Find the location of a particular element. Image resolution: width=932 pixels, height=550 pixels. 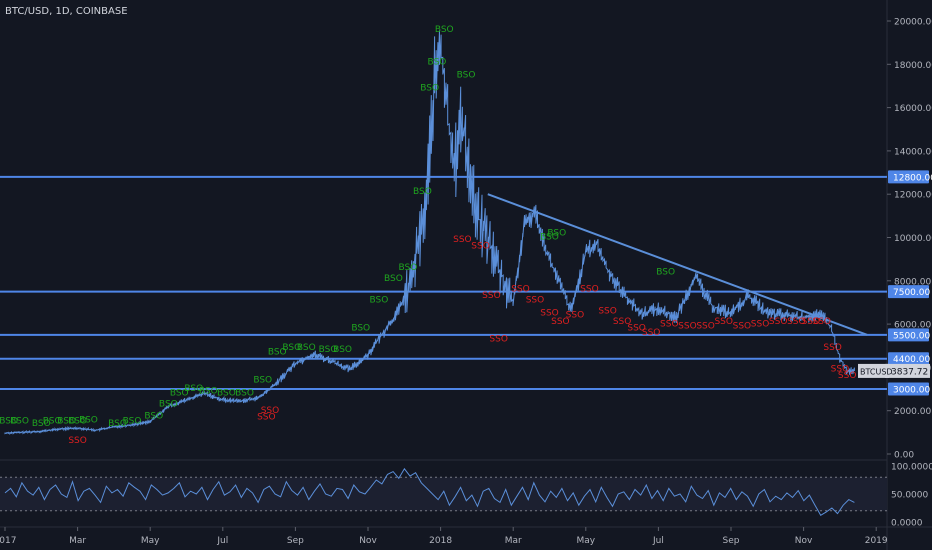

x-tick-label: 2019 is located at coordinates (876, 541).